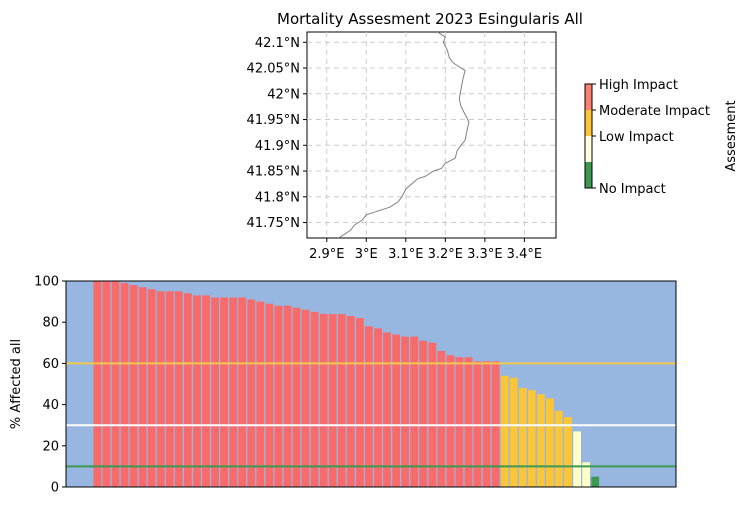  What do you see at coordinates (273, 223) in the screenshot?
I see `lat-tick-label: 41.75°N` at bounding box center [273, 223].